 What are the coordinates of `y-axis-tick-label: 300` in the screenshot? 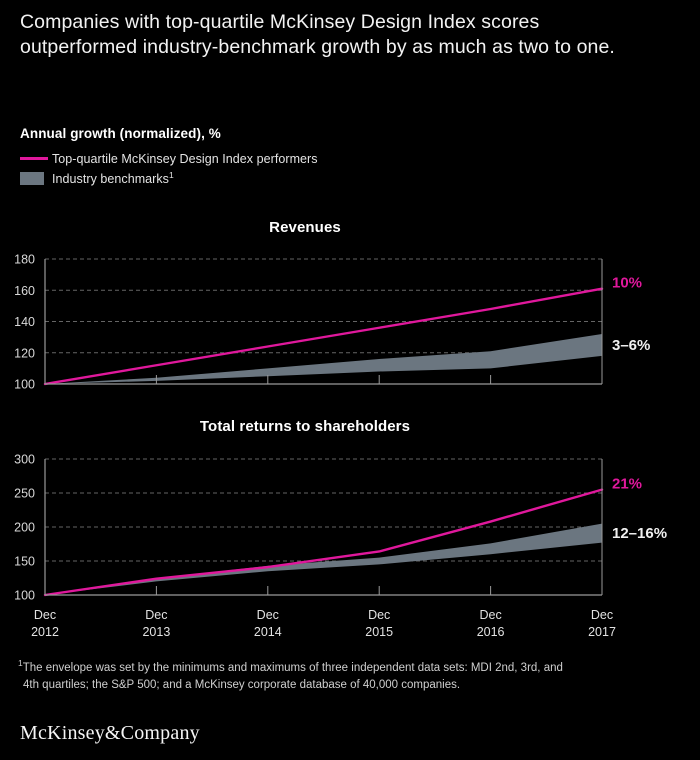 It's located at (24, 460).